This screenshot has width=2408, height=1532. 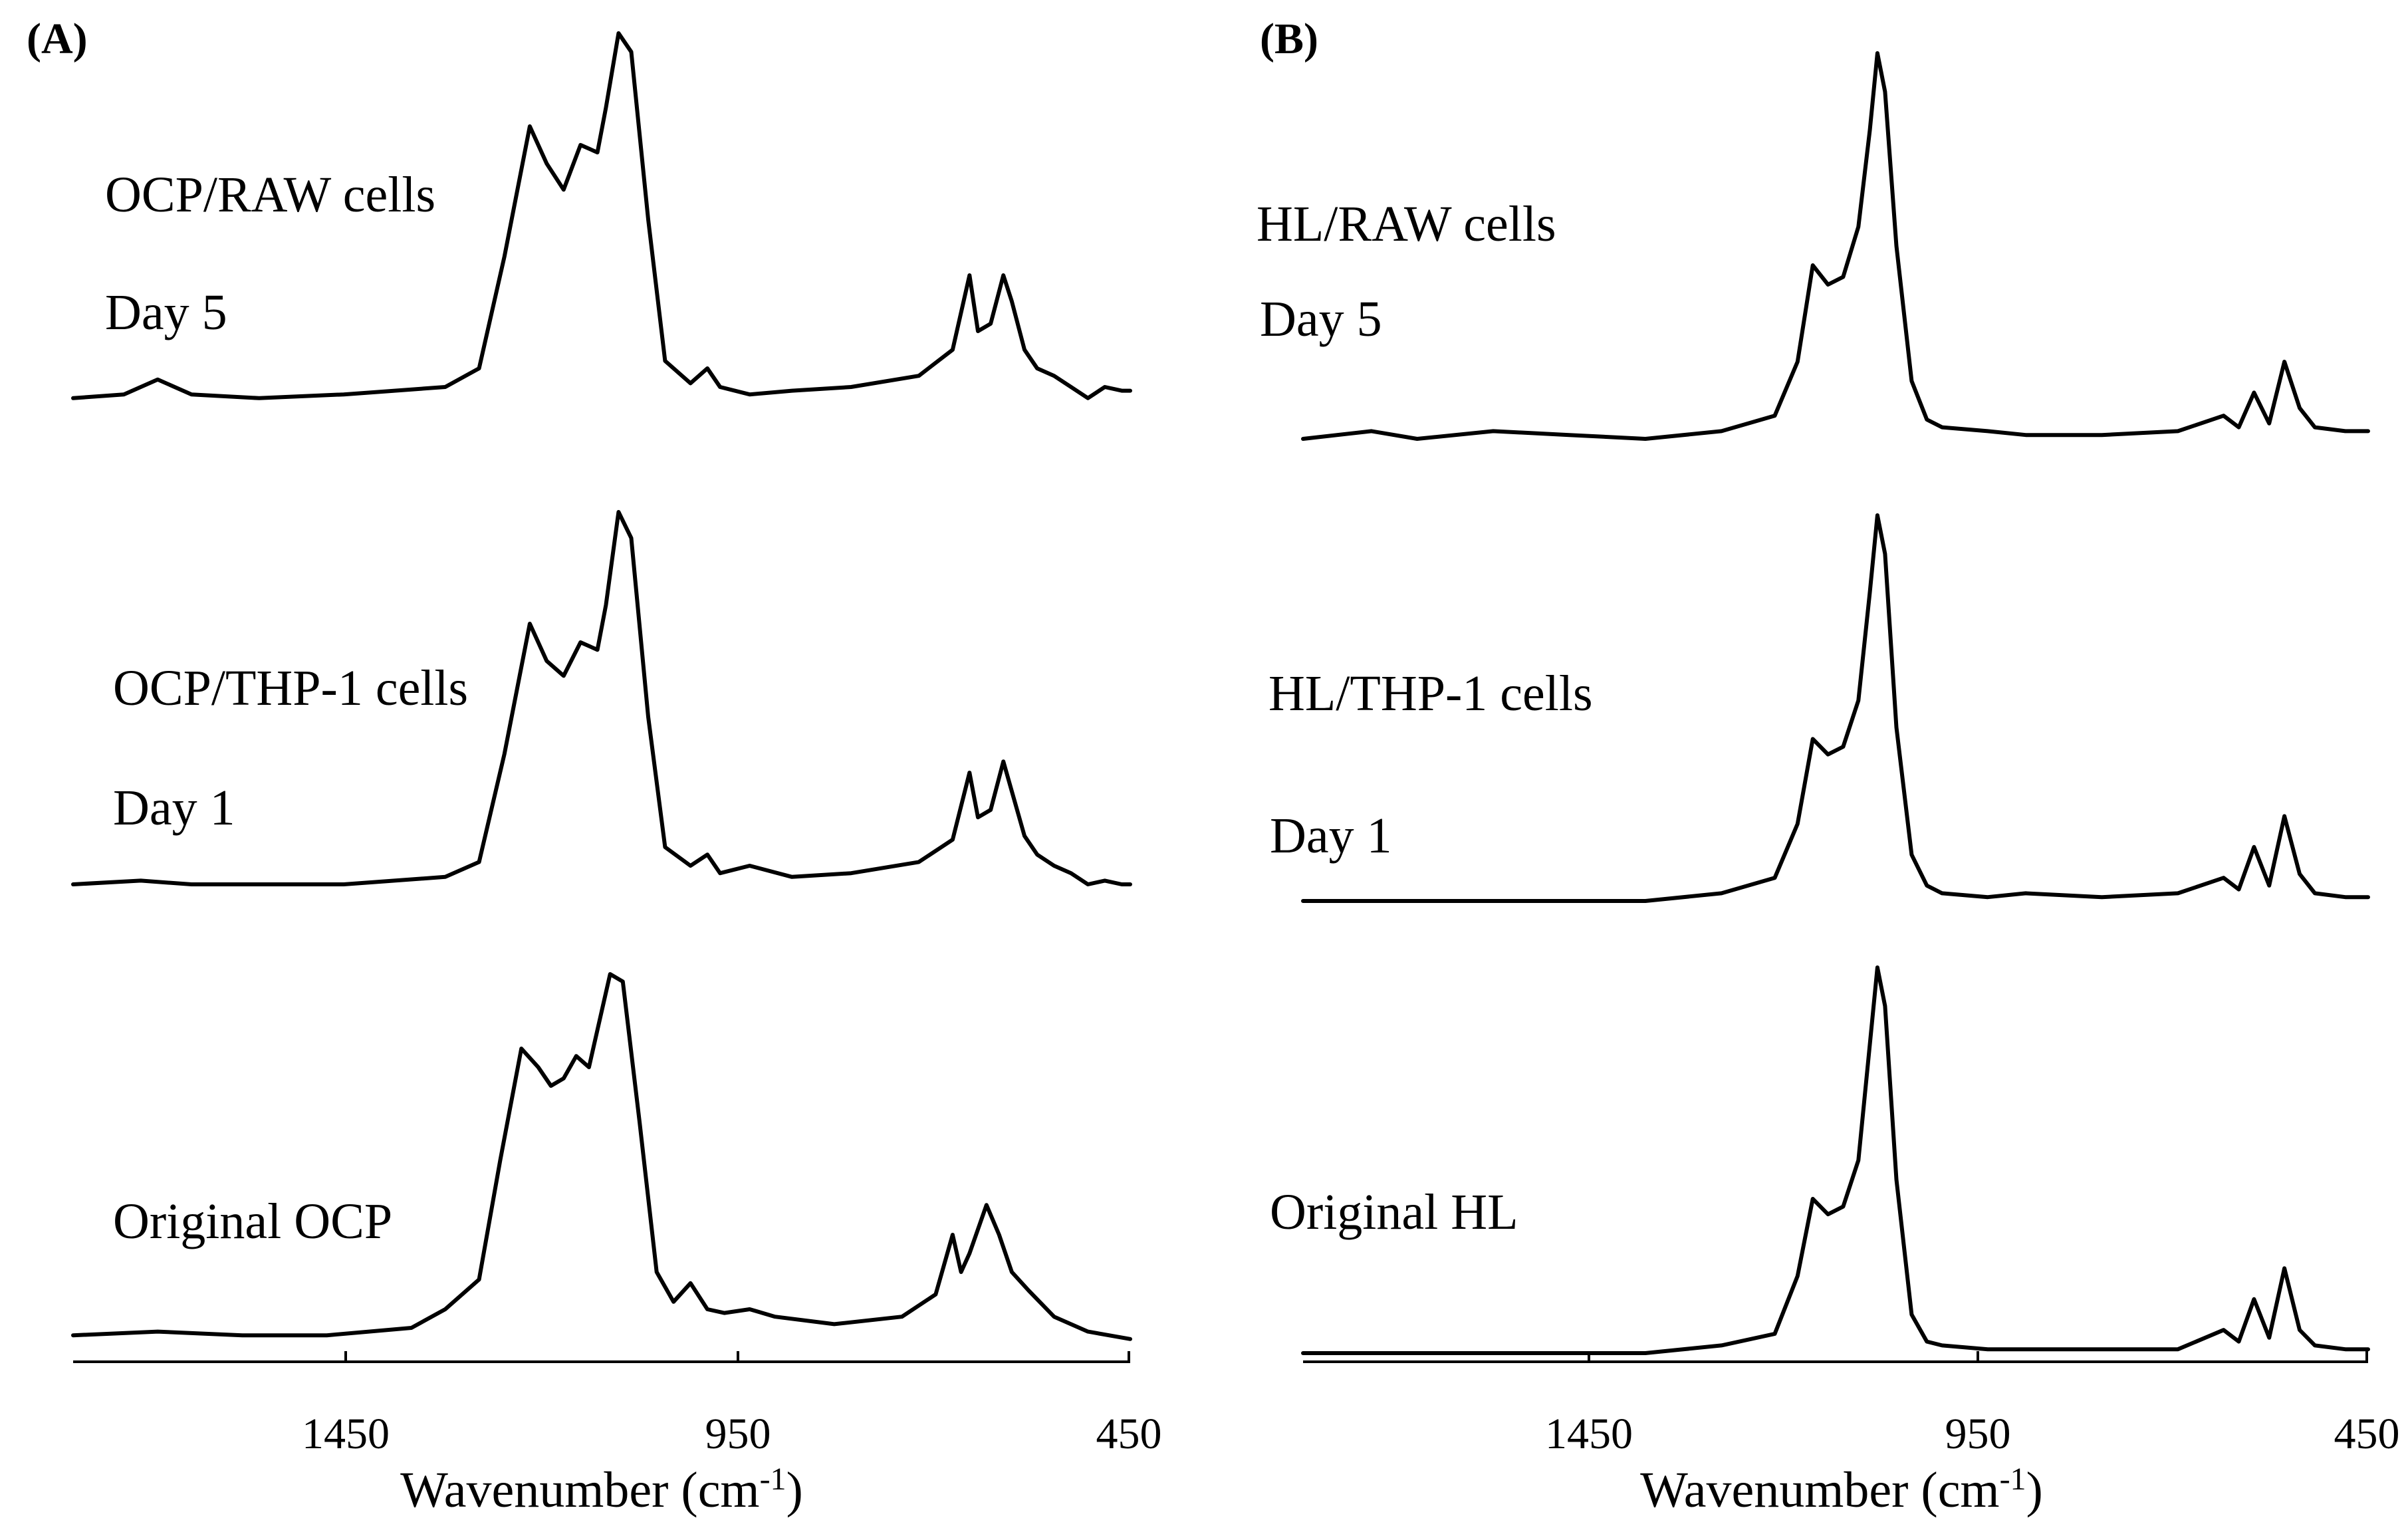 What do you see at coordinates (738, 1434) in the screenshot?
I see `panel-a-x-tick-label-950: 950` at bounding box center [738, 1434].